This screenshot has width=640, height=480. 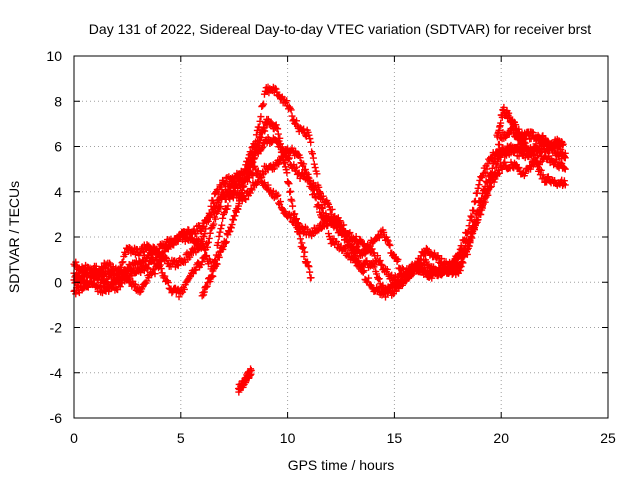 I want to click on x-tick-label: 5, so click(x=181, y=438).